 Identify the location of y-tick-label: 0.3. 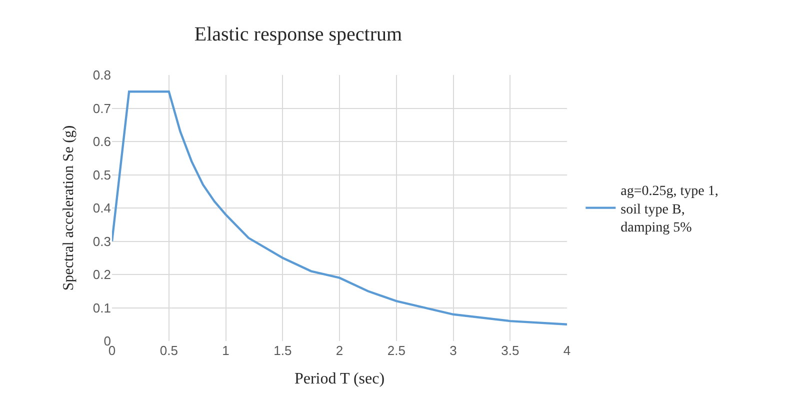
(101, 241).